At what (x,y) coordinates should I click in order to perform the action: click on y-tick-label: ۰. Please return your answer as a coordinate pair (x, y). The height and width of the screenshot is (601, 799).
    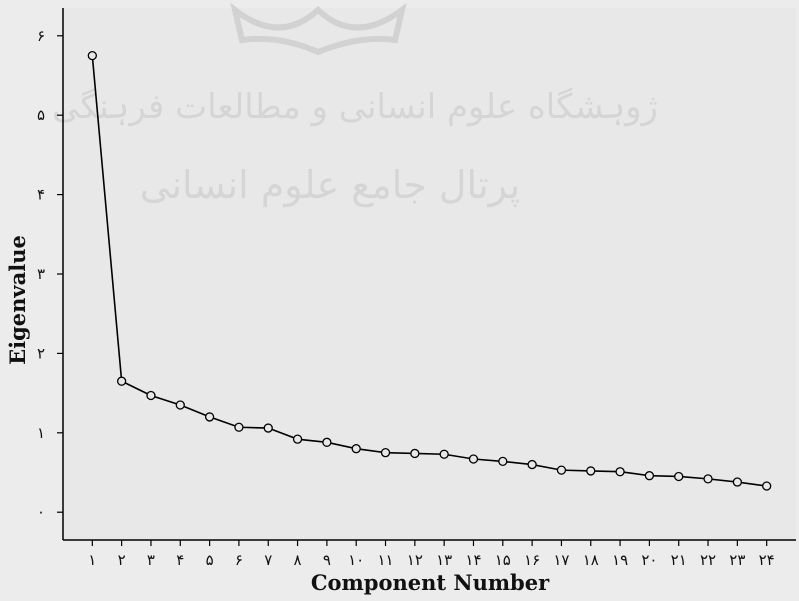
    Looking at the image, I should click on (41, 512).